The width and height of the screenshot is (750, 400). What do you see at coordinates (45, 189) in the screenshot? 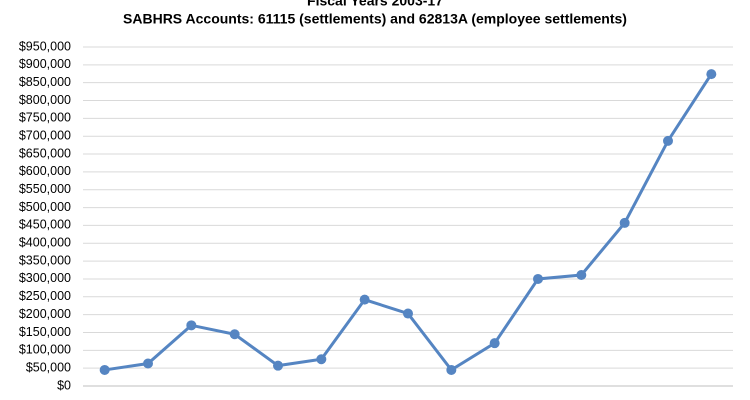
I see `y-tick-label: $550,000` at bounding box center [45, 189].